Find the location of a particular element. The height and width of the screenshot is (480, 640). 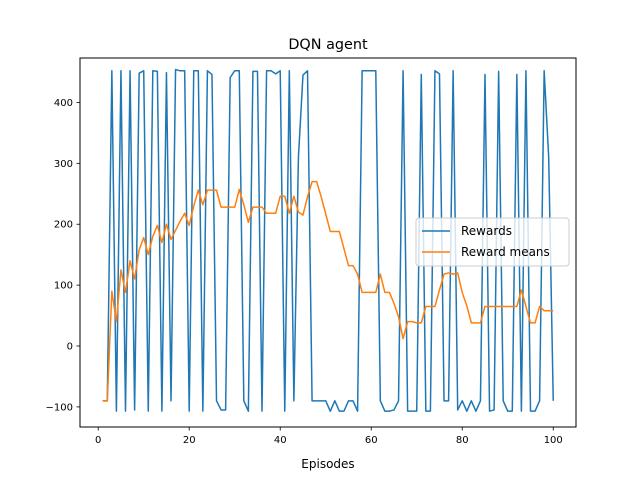

chart-title: DQN agent is located at coordinates (328, 45).